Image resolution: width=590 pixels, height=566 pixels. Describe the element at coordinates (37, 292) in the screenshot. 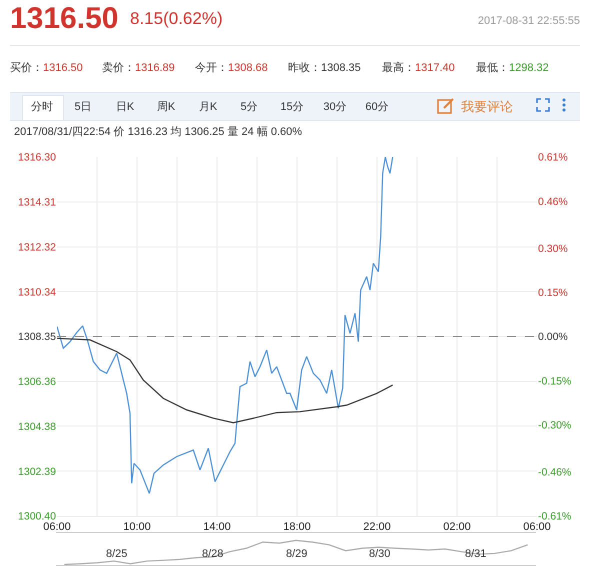

I see `y-tick-label: 1310.34` at that location.